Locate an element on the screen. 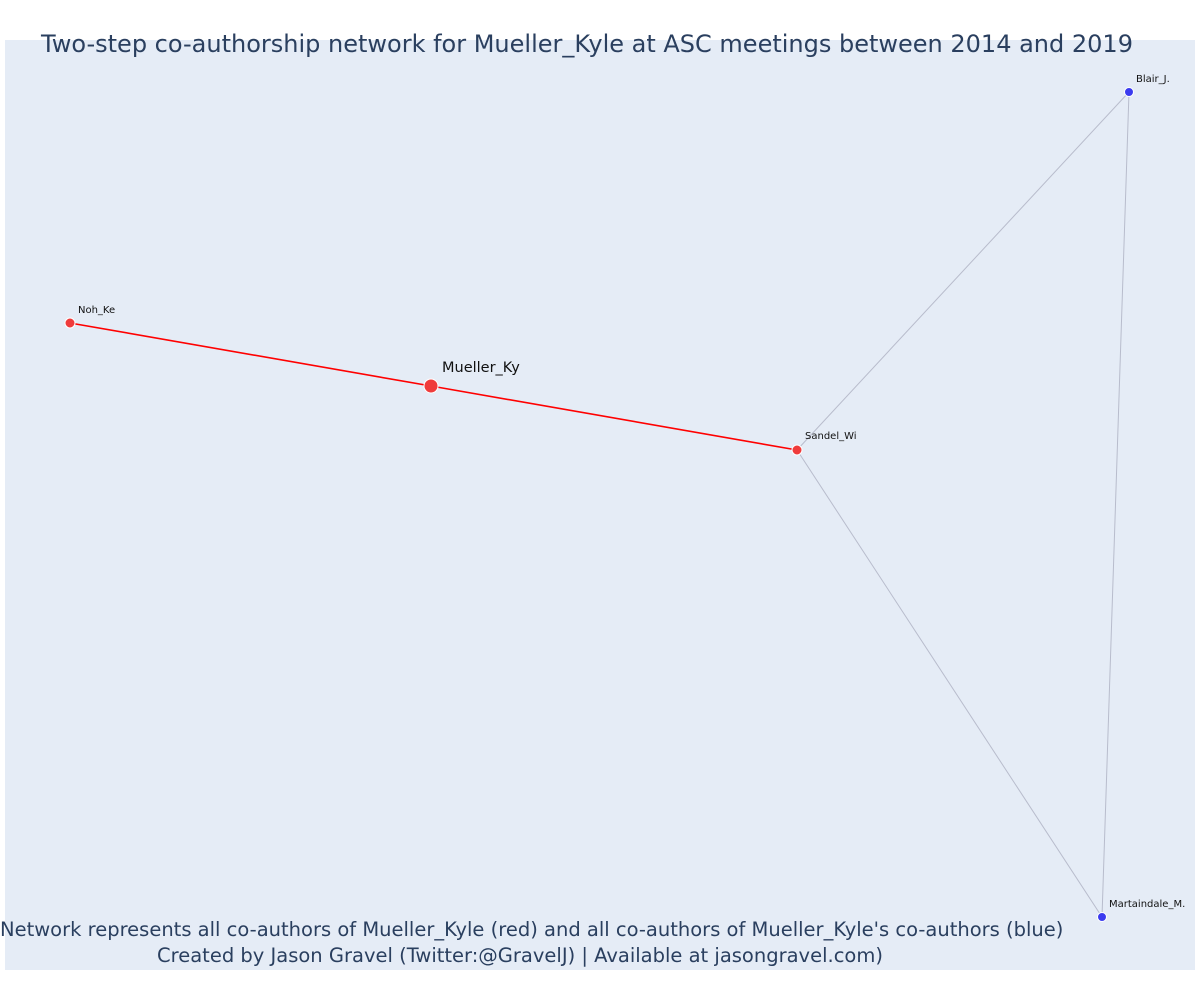 The width and height of the screenshot is (1200, 1000). node-label-Mueller_Ky: Mueller_Ky is located at coordinates (481, 368).